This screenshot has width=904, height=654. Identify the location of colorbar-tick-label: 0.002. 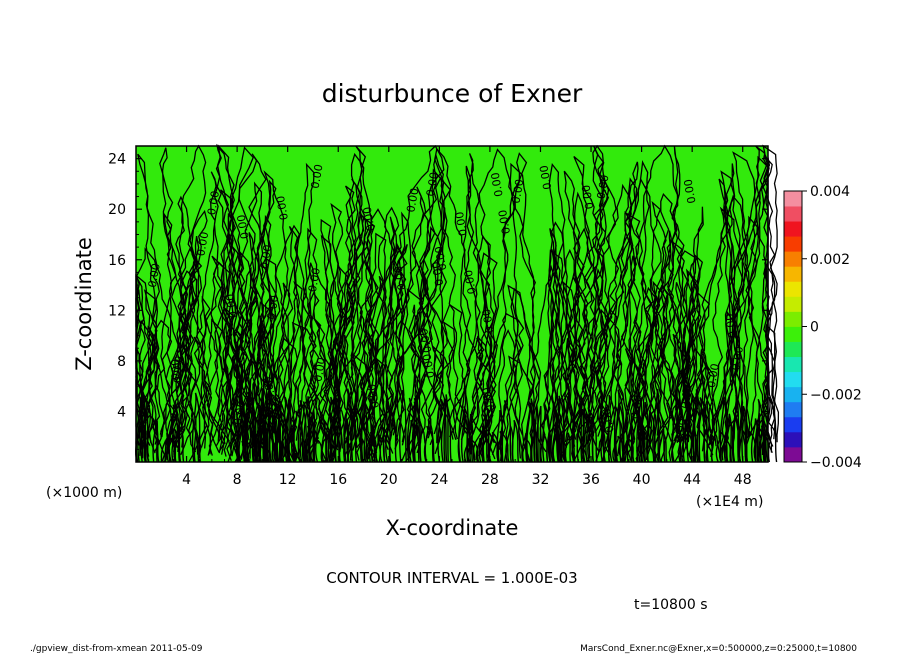
(830, 260).